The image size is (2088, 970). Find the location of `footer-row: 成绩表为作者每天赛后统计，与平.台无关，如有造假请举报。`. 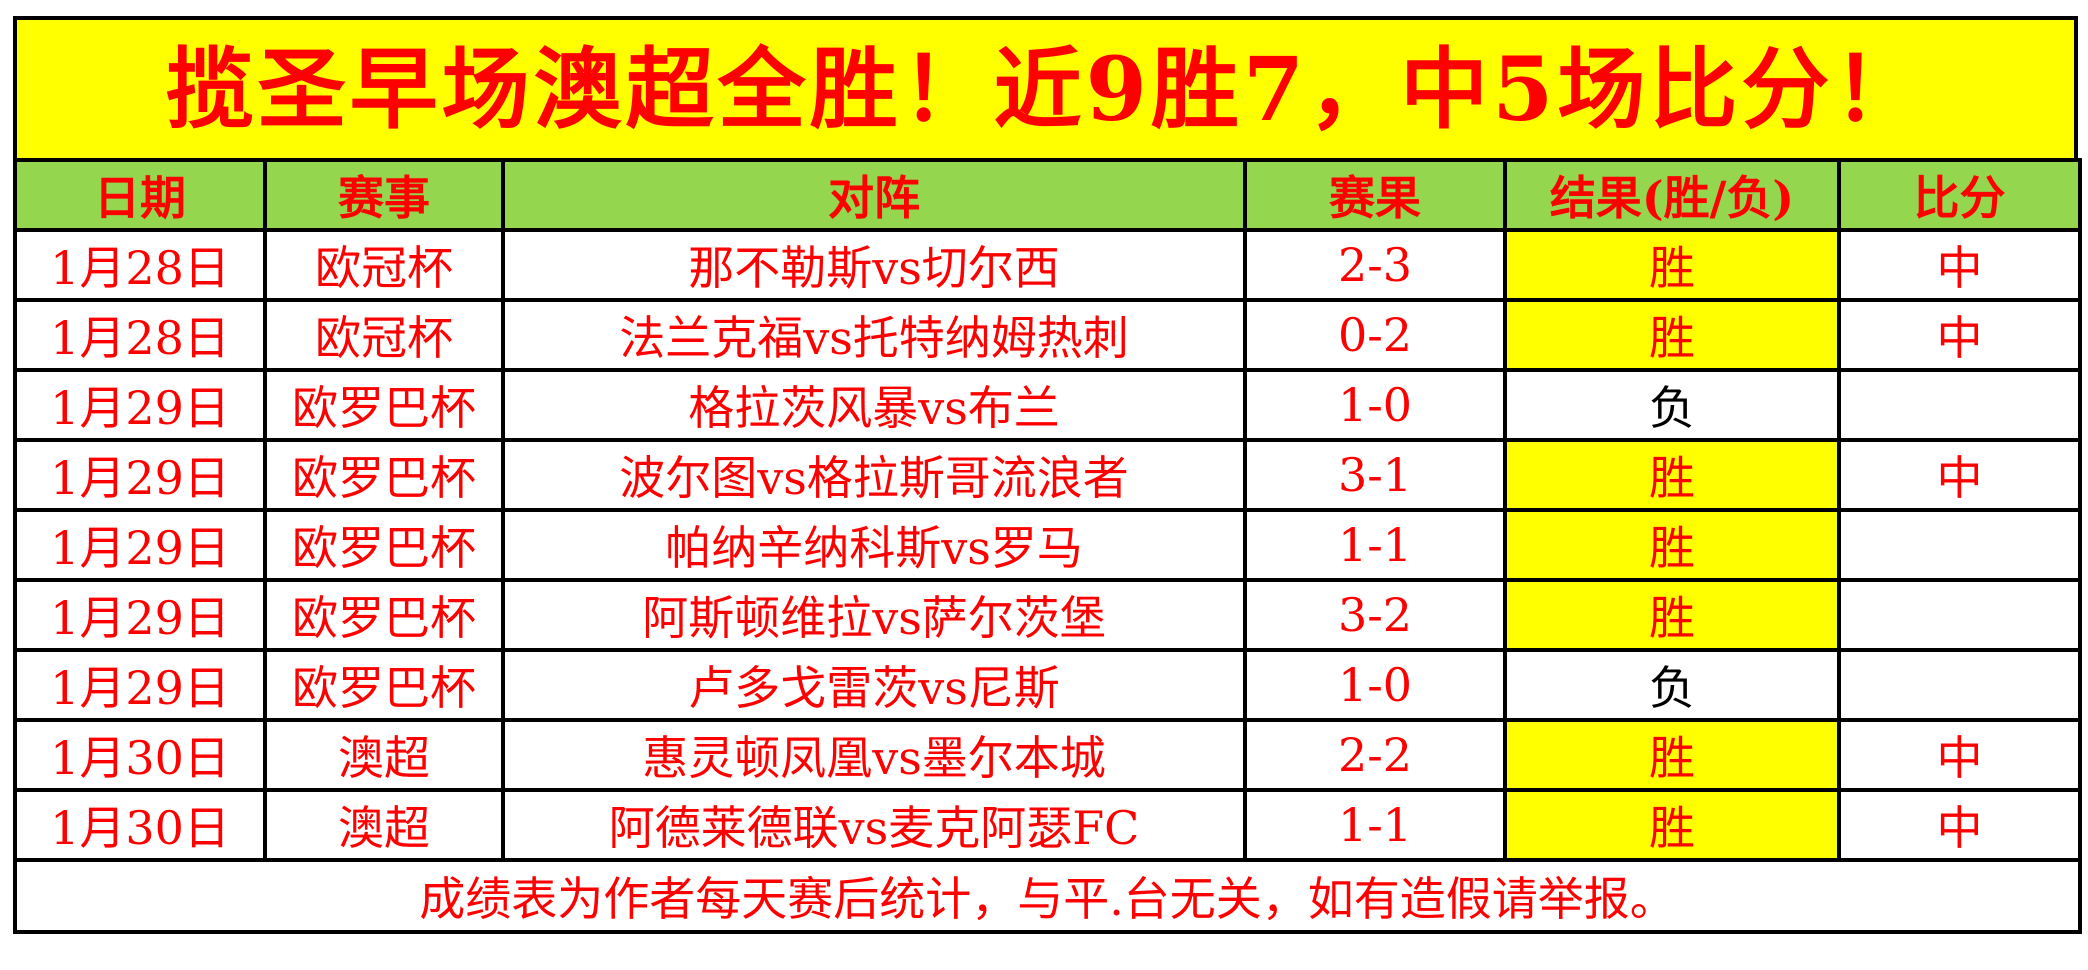

footer-row: 成绩表为作者每天赛后统计，与平.台无关，如有造假请举报。 is located at coordinates (1047, 896).